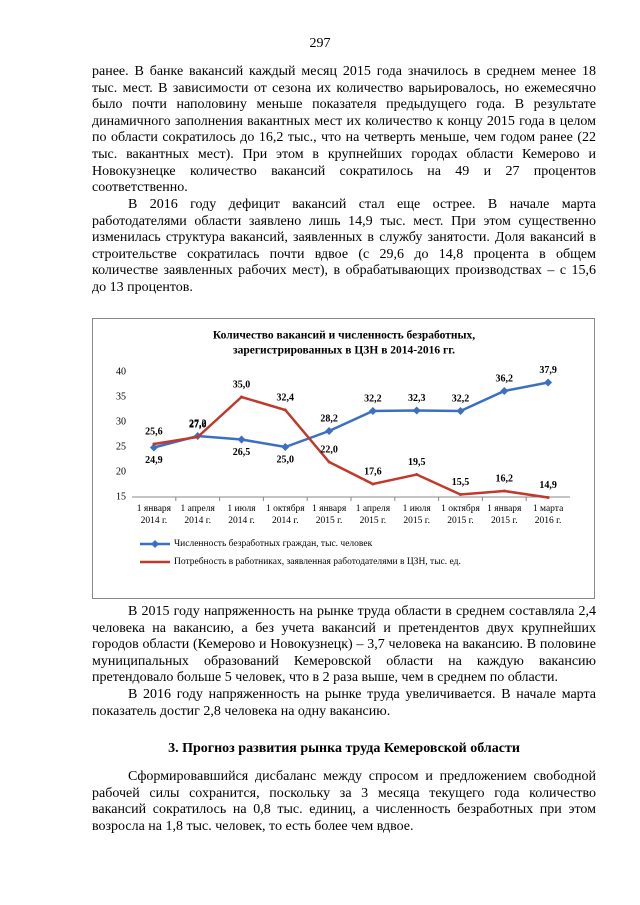 The height and width of the screenshot is (905, 640). What do you see at coordinates (548, 370) in the screenshot?
I see `data-label: 37,9` at bounding box center [548, 370].